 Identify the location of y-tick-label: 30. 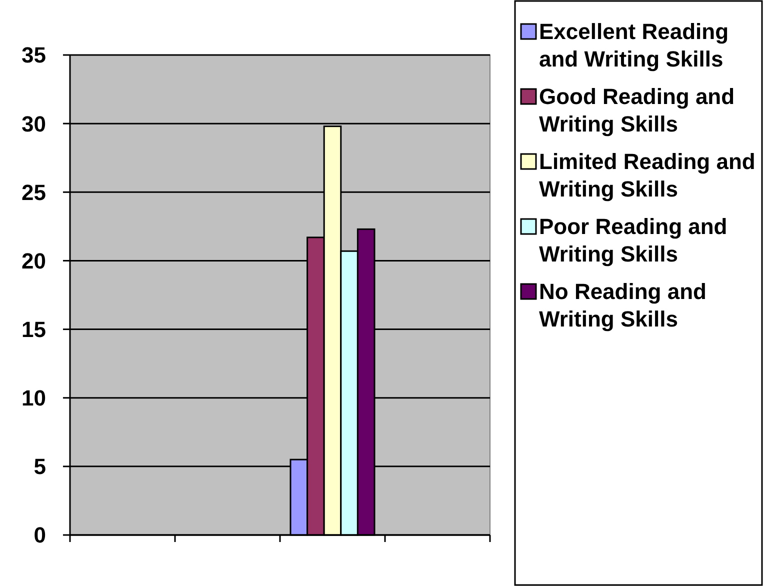
(34, 123).